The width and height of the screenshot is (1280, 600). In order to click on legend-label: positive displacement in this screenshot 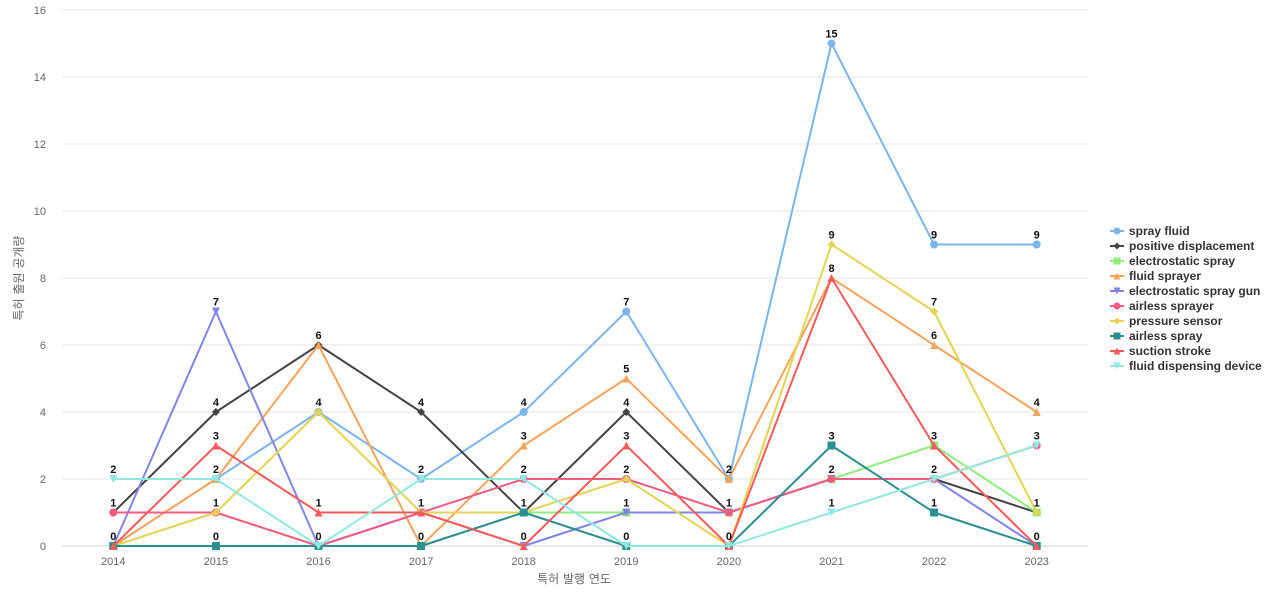, I will do `click(1191, 246)`.